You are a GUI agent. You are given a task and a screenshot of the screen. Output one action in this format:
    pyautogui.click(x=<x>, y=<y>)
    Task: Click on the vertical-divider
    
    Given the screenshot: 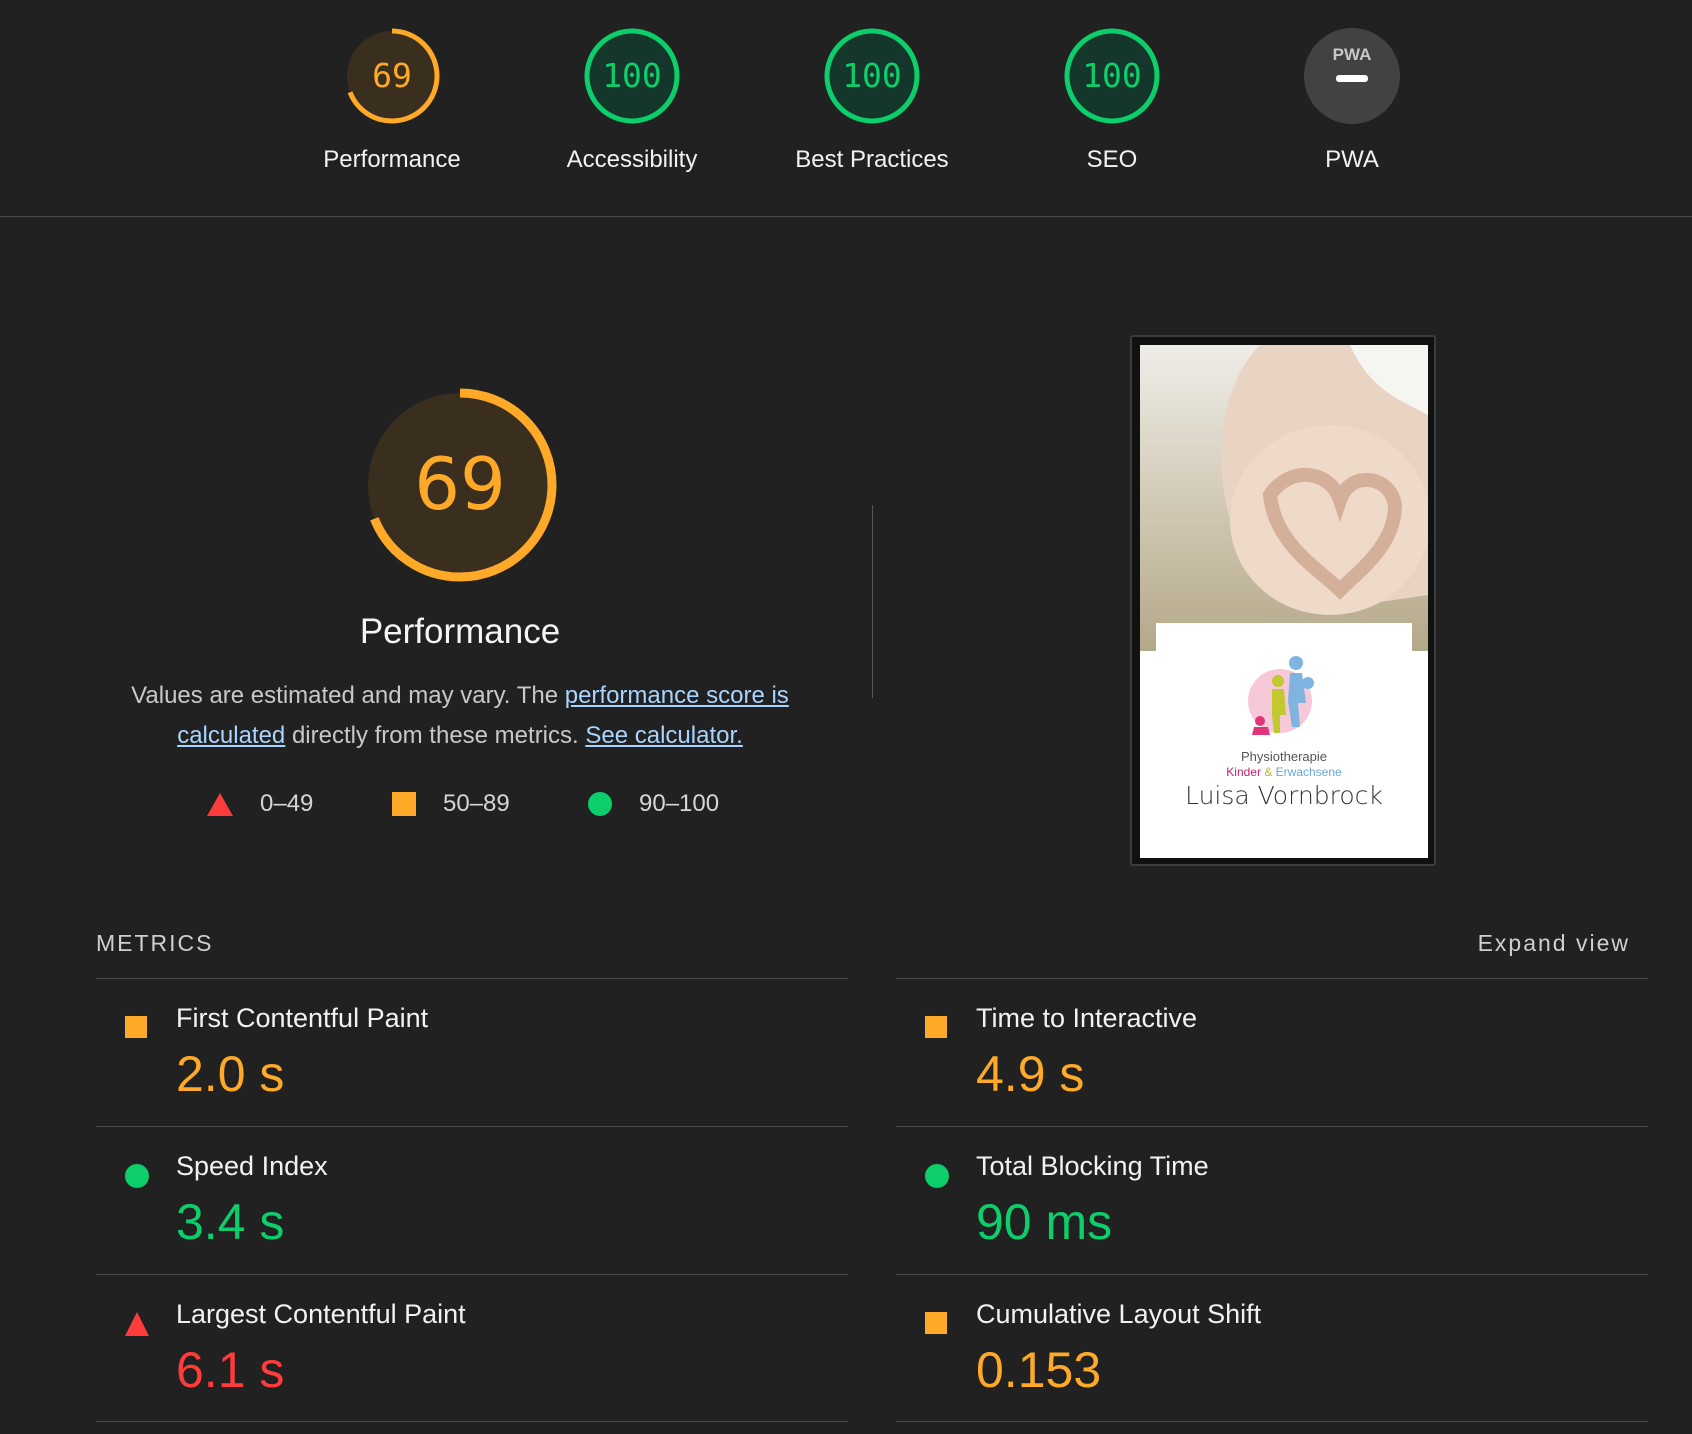 What is the action you would take?
    pyautogui.click(x=872, y=601)
    